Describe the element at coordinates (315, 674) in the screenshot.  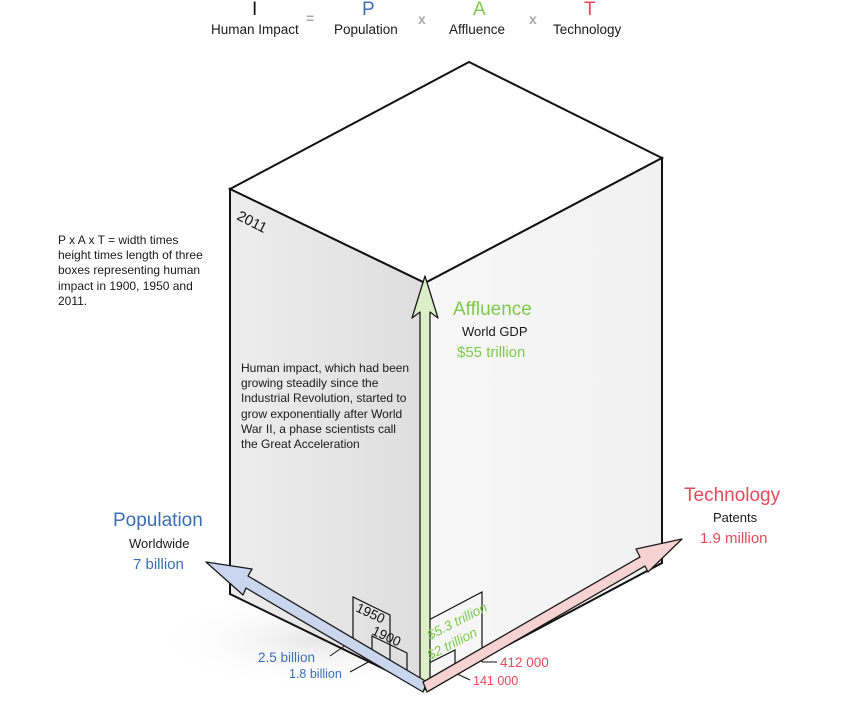
I see `population-1900-value: 1.8 billion` at that location.